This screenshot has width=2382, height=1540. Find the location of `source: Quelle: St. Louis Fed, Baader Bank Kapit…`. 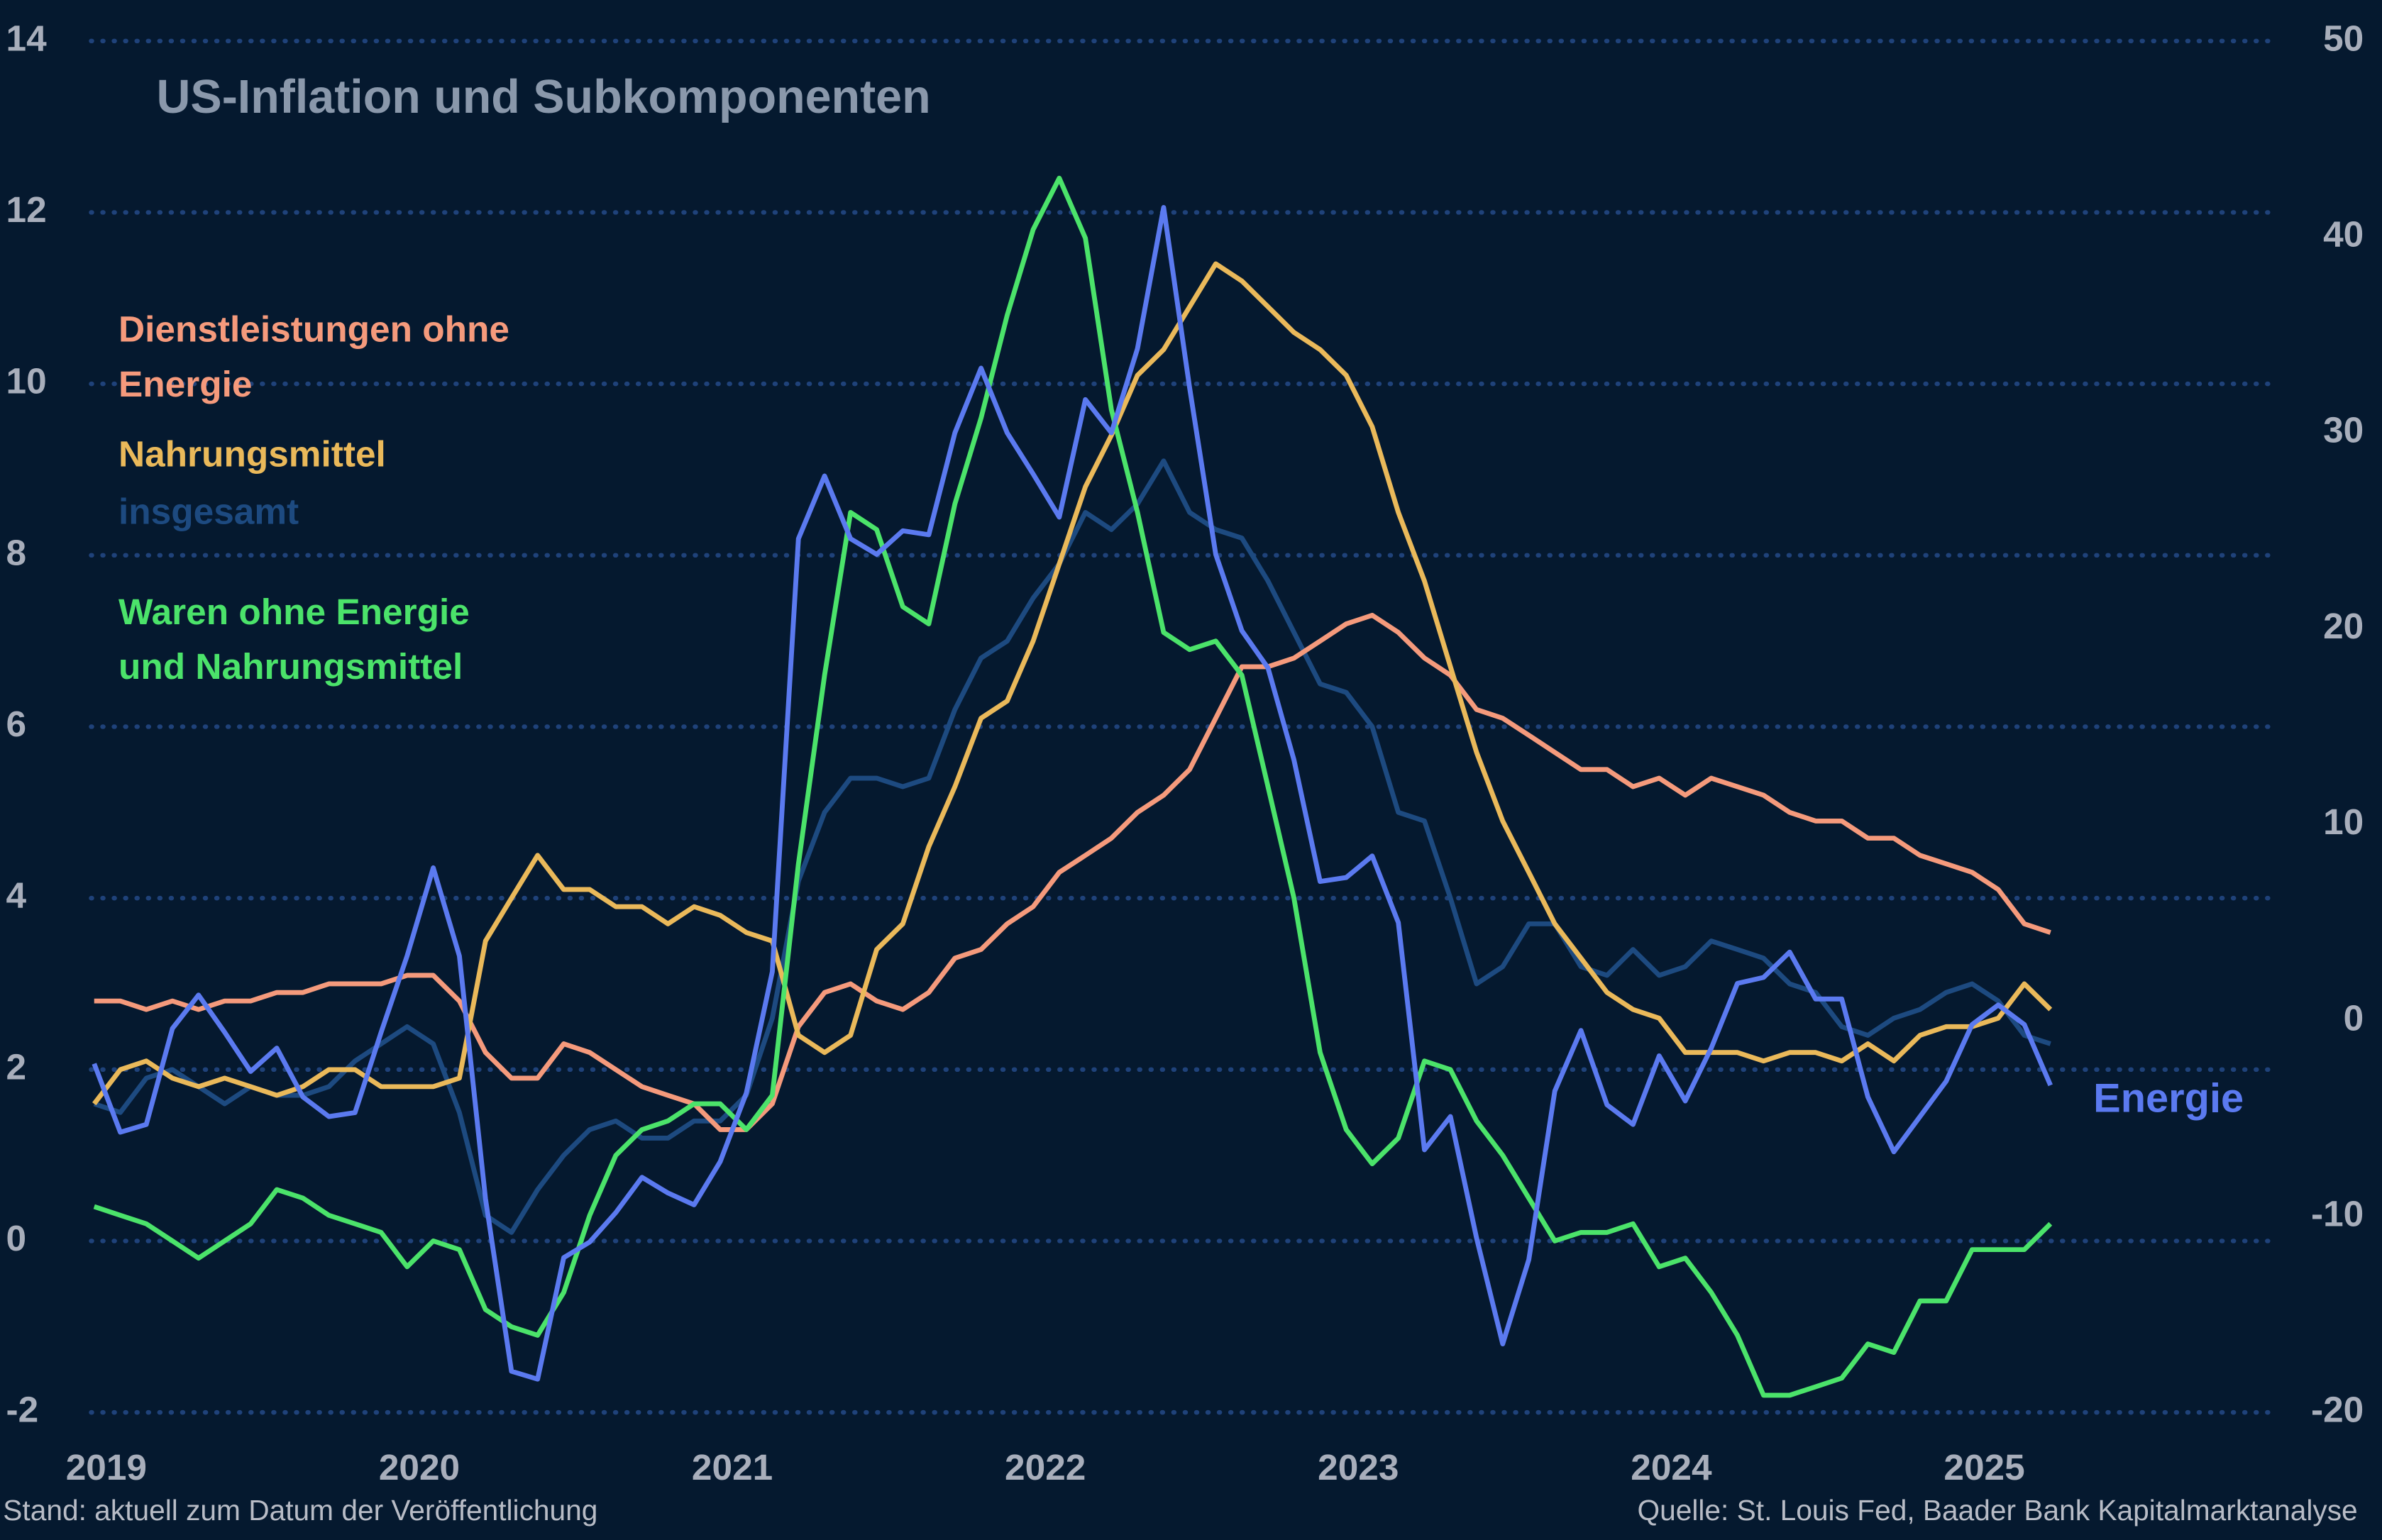

source: Quelle: St. Louis Fed, Baader Bank Kapit… is located at coordinates (1997, 1512).